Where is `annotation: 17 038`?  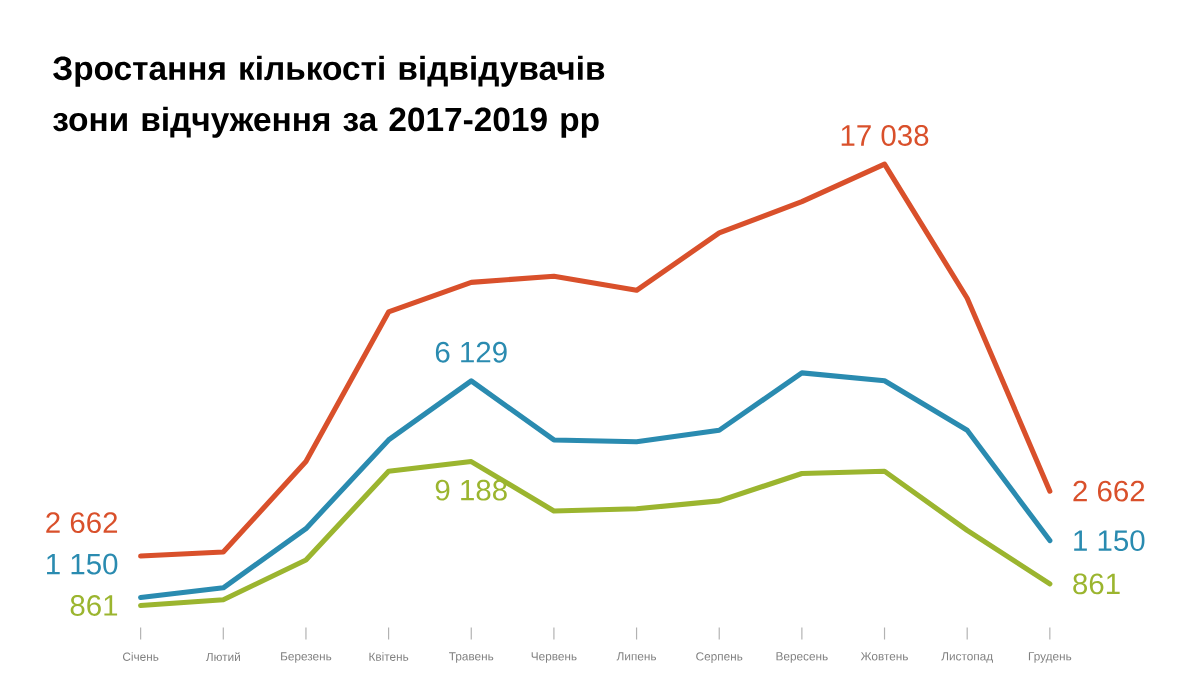
annotation: 17 038 is located at coordinates (885, 135).